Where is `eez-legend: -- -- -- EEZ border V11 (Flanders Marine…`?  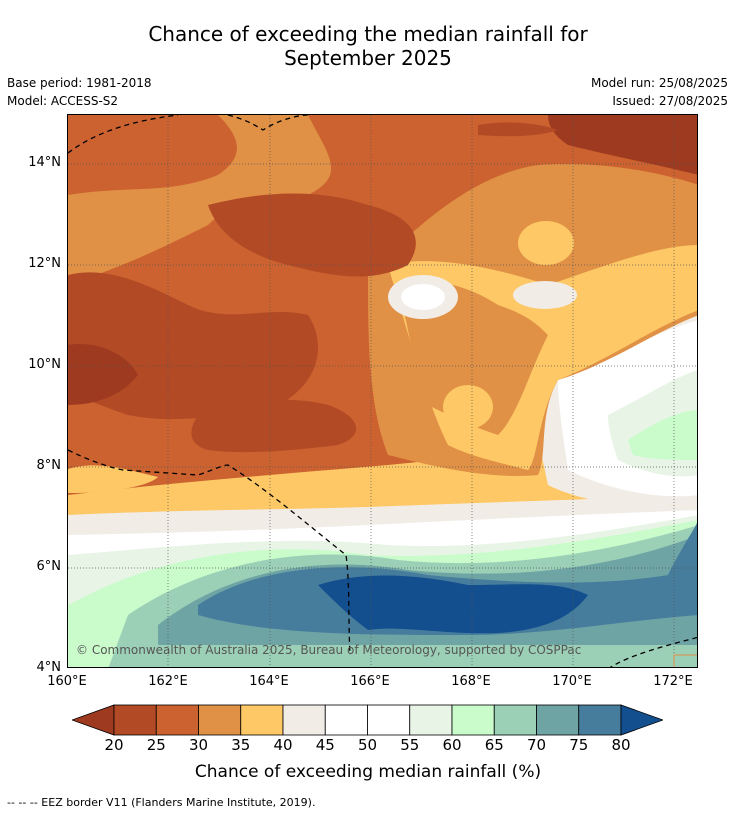
eez-legend: -- -- -- EEZ border V11 (Flanders Marine… is located at coordinates (161, 802).